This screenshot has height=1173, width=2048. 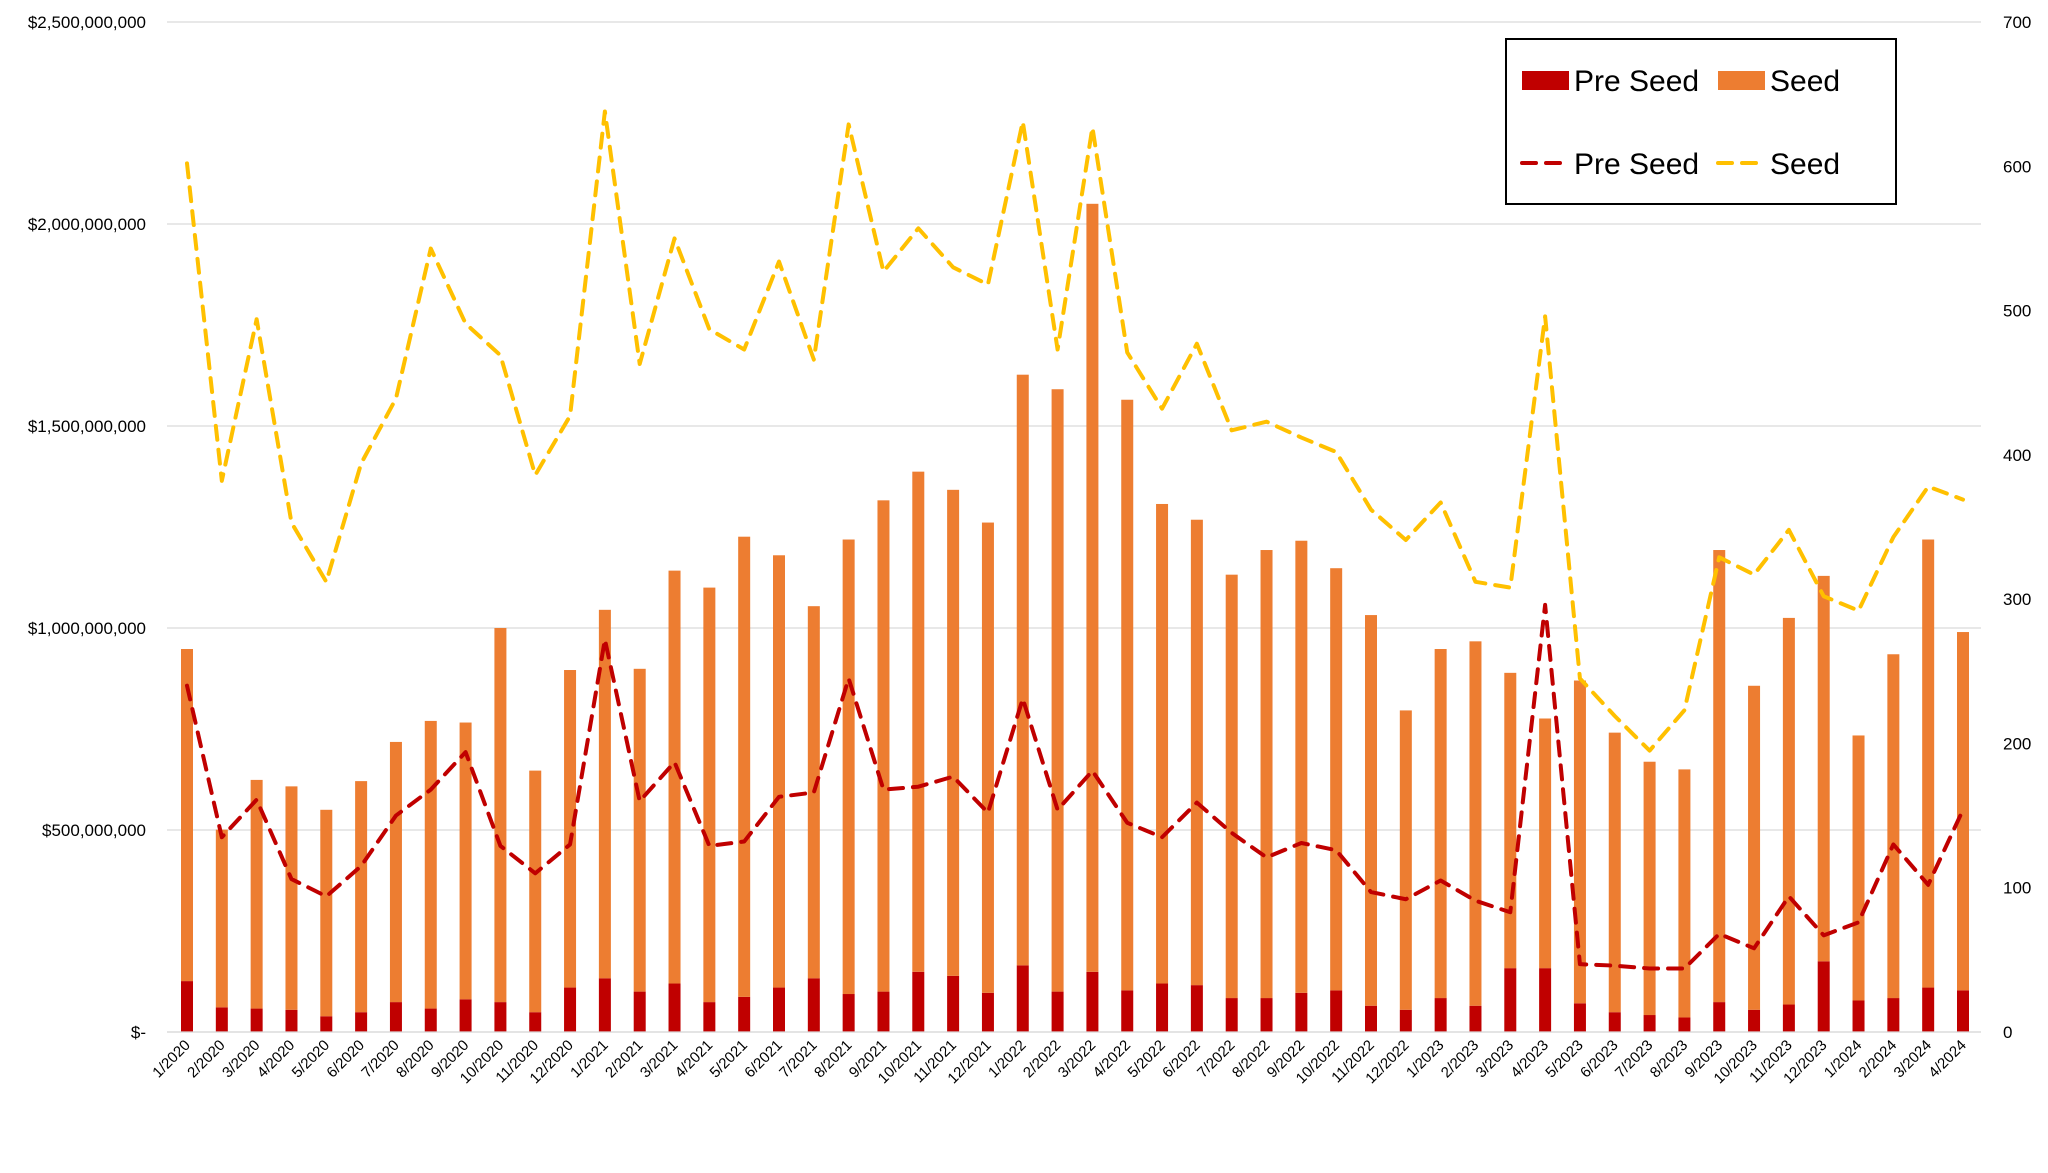 What do you see at coordinates (624, 1059) in the screenshot?
I see `x-tick-label: 2/2021` at bounding box center [624, 1059].